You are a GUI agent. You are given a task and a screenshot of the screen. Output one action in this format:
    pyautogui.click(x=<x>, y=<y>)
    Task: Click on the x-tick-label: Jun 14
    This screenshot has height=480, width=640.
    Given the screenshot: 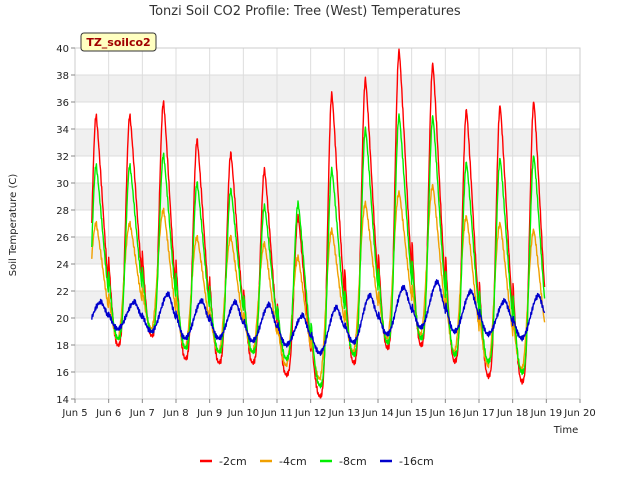 What is the action you would take?
    pyautogui.click(x=377, y=413)
    